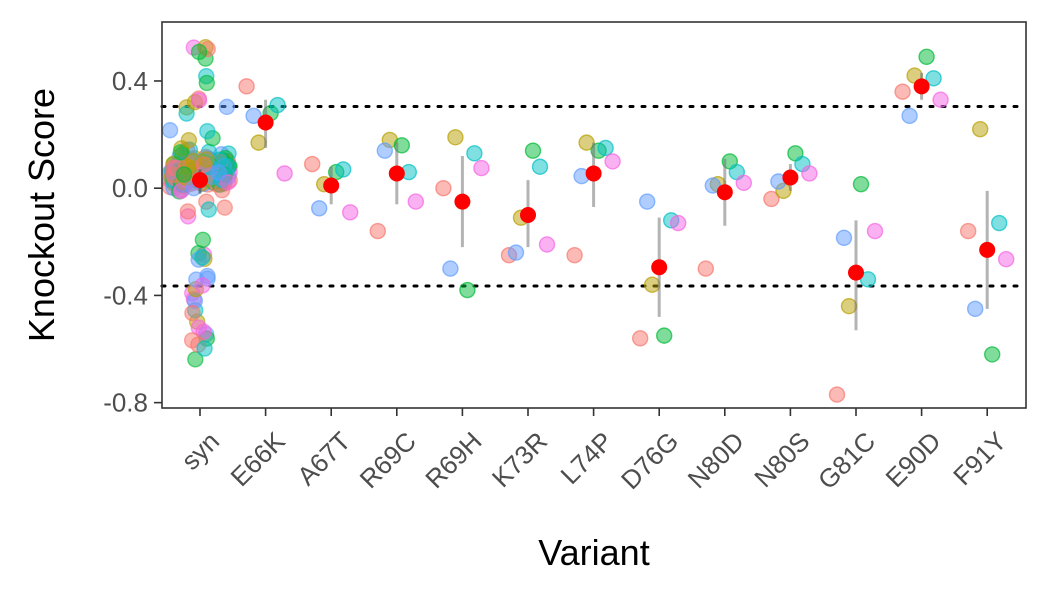 The width and height of the screenshot is (1050, 600). Describe the element at coordinates (856, 272) in the screenshot. I see `mean-point-G81C` at that location.